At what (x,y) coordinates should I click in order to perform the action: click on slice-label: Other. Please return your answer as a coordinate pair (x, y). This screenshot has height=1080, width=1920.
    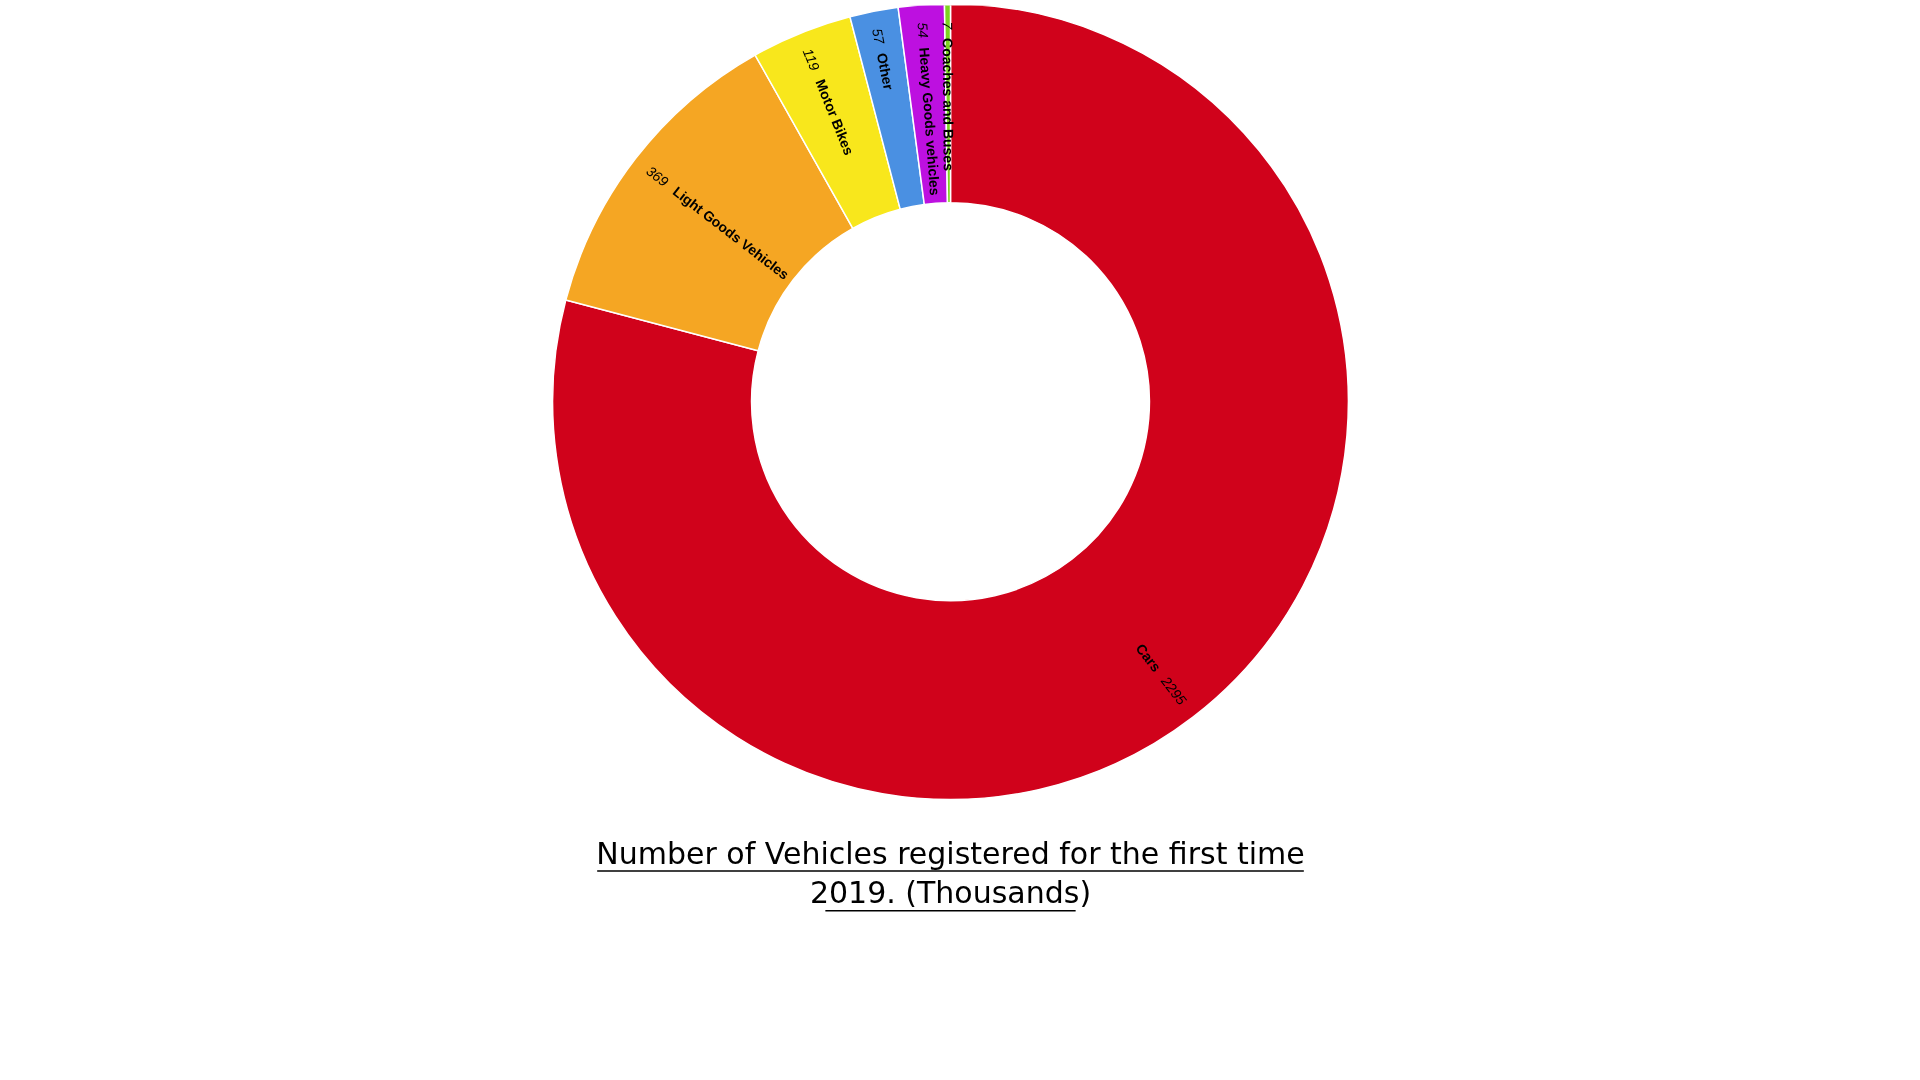
    Looking at the image, I should click on (885, 71).